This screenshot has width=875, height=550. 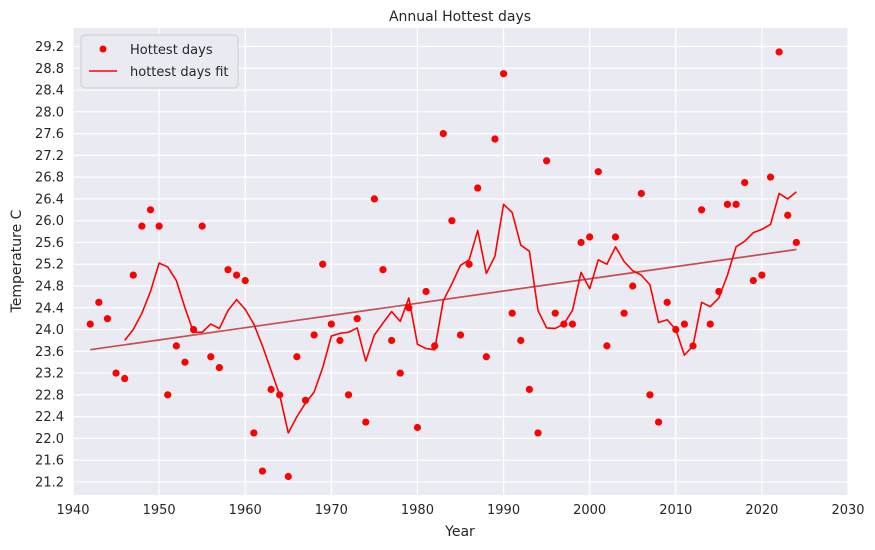 What do you see at coordinates (49, 134) in the screenshot?
I see `y-tick-label: 27.6` at bounding box center [49, 134].